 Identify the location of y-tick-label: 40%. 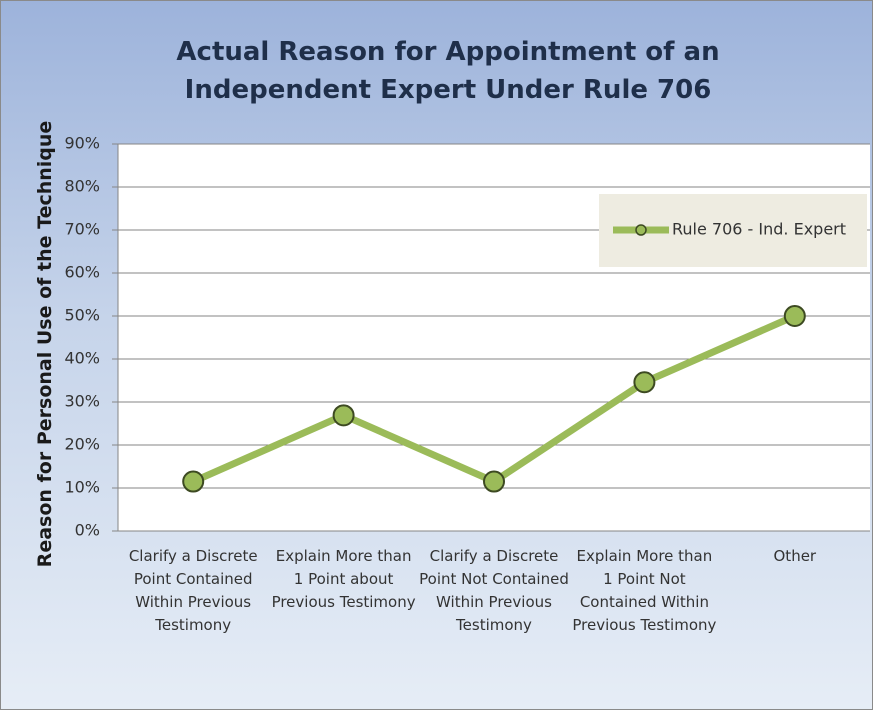
(82, 358).